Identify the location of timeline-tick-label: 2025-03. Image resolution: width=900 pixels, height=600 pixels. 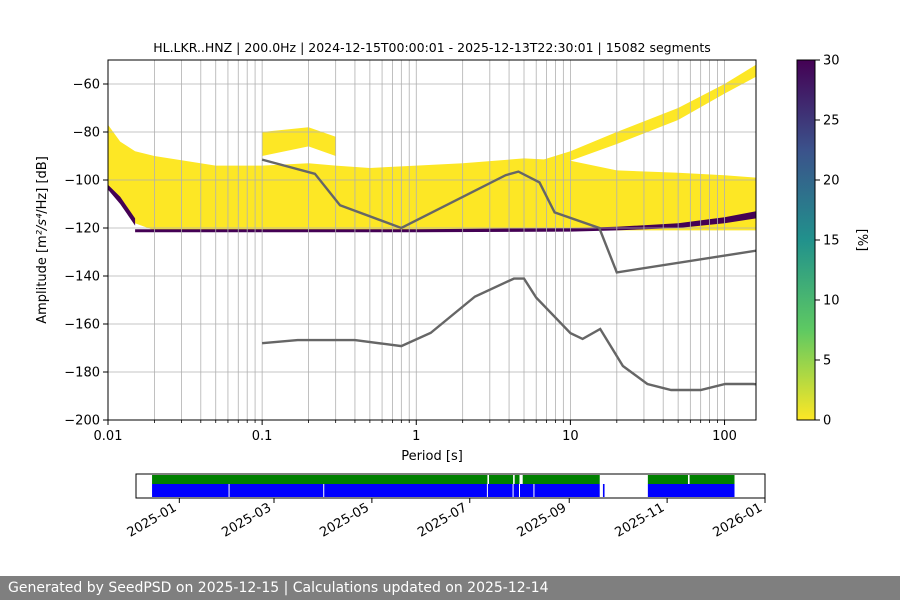
(246, 520).